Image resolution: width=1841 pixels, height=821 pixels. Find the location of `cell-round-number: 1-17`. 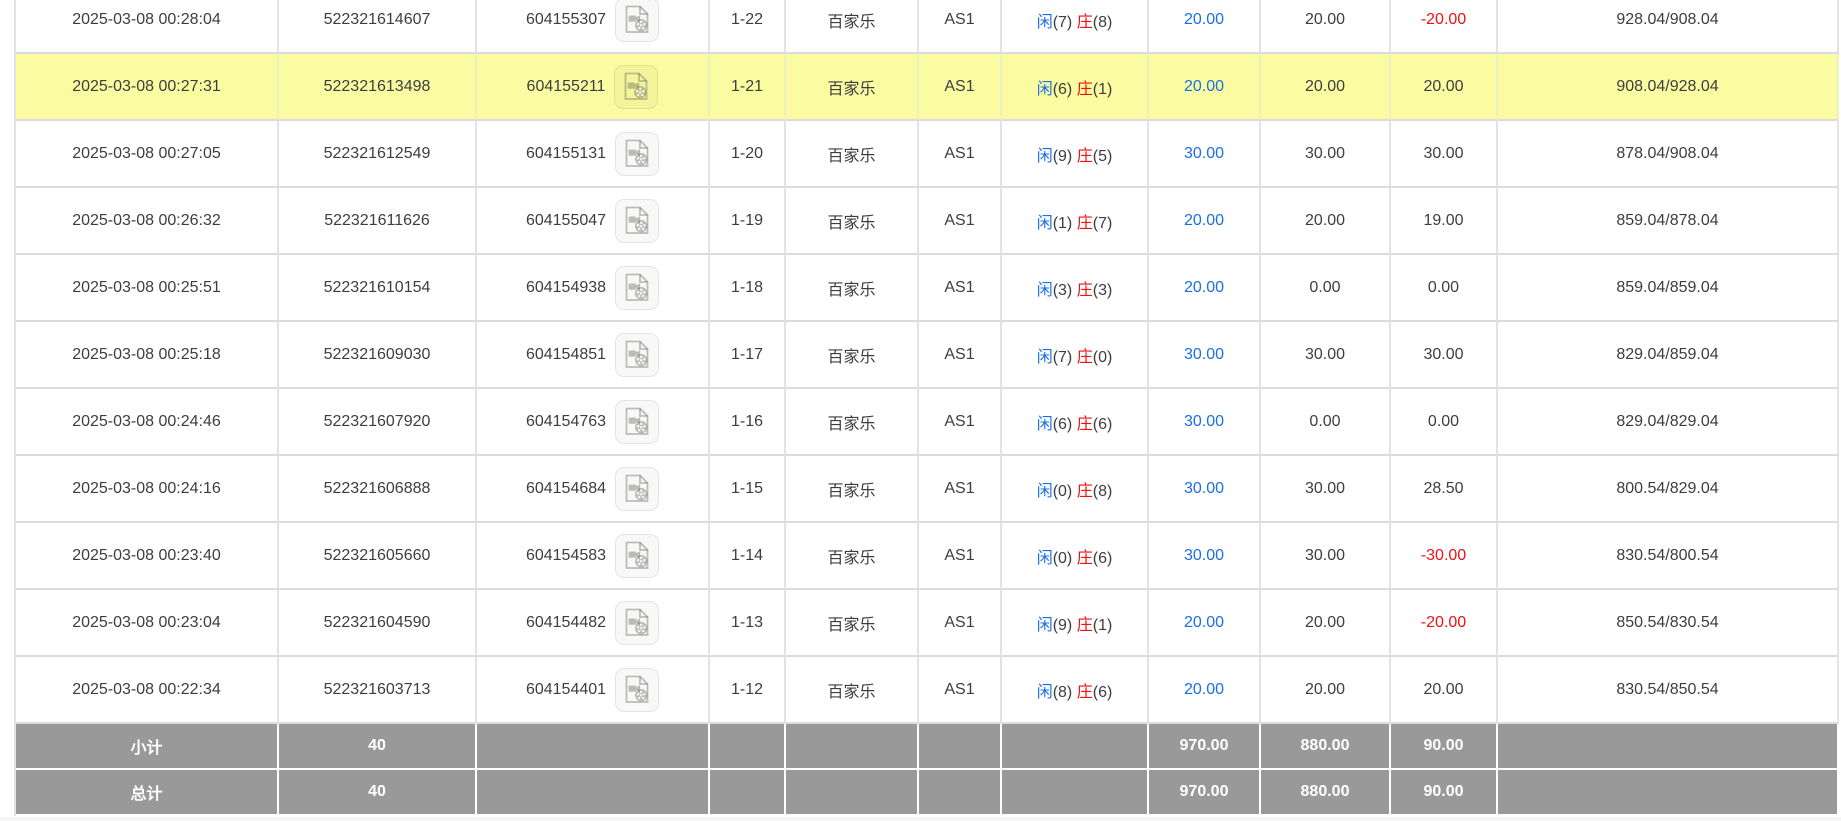

cell-round-number: 1-17 is located at coordinates (748, 355).